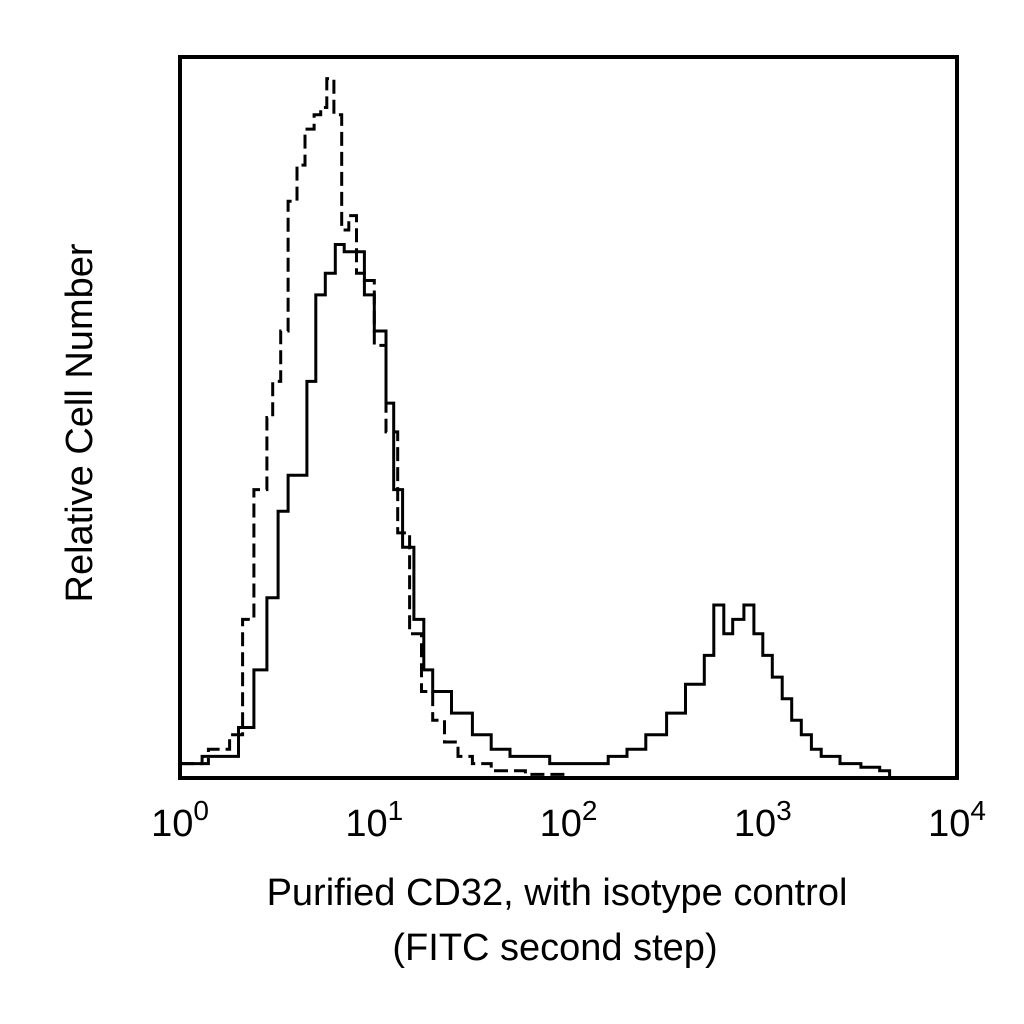 The width and height of the screenshot is (1024, 1024). What do you see at coordinates (957, 820) in the screenshot?
I see `x-tick-label: 10⁴` at bounding box center [957, 820].